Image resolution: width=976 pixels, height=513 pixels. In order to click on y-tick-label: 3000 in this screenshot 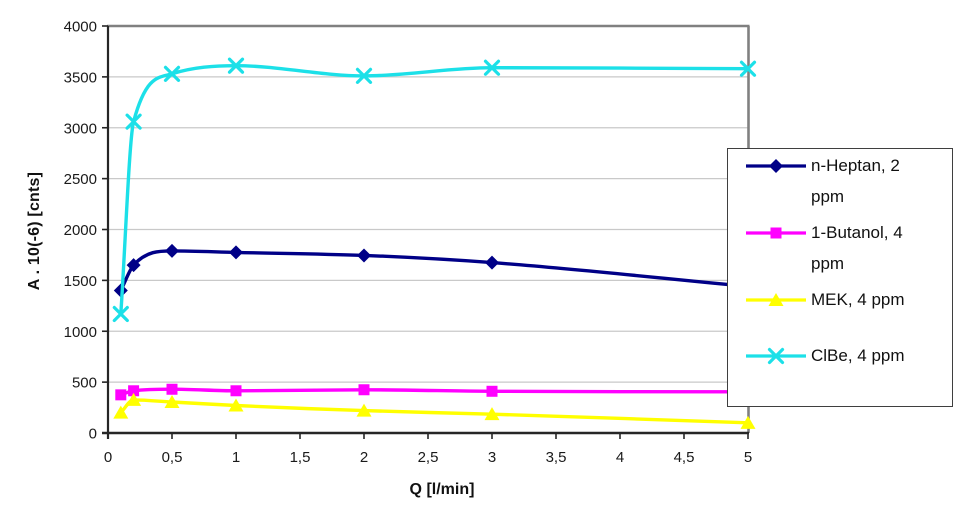, I will do `click(80, 128)`.